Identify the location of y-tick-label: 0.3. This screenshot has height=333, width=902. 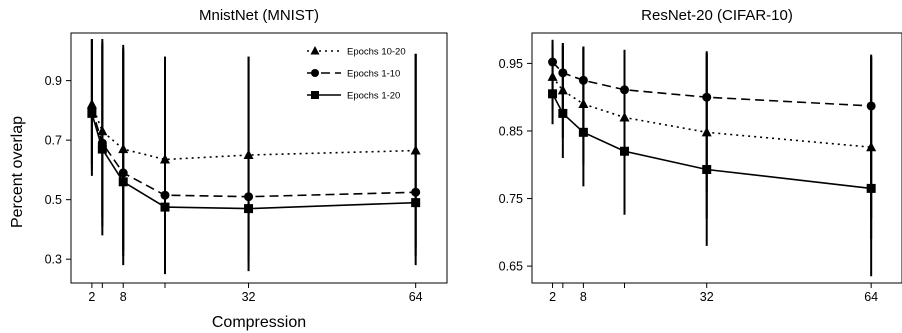
(53, 260).